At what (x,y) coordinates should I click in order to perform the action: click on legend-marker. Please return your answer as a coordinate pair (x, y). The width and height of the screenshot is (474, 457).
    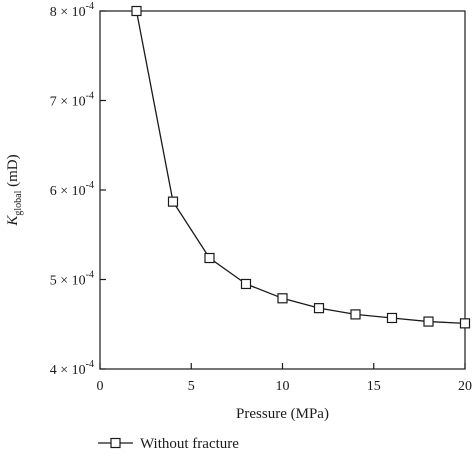
    Looking at the image, I should click on (115, 443).